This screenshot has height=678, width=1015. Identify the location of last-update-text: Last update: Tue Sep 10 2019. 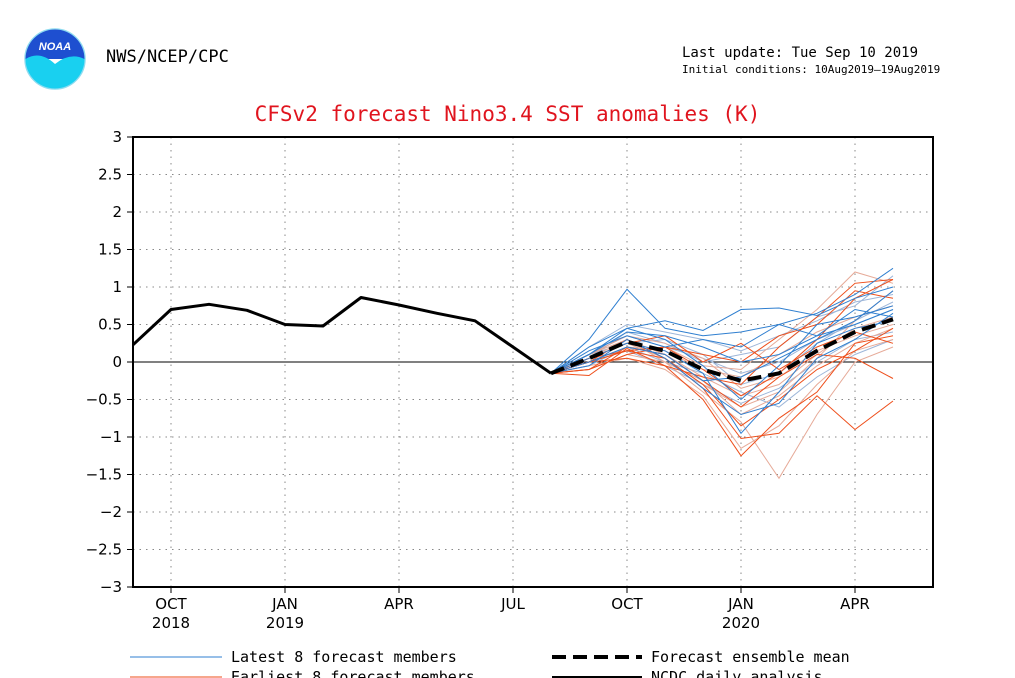
(800, 53).